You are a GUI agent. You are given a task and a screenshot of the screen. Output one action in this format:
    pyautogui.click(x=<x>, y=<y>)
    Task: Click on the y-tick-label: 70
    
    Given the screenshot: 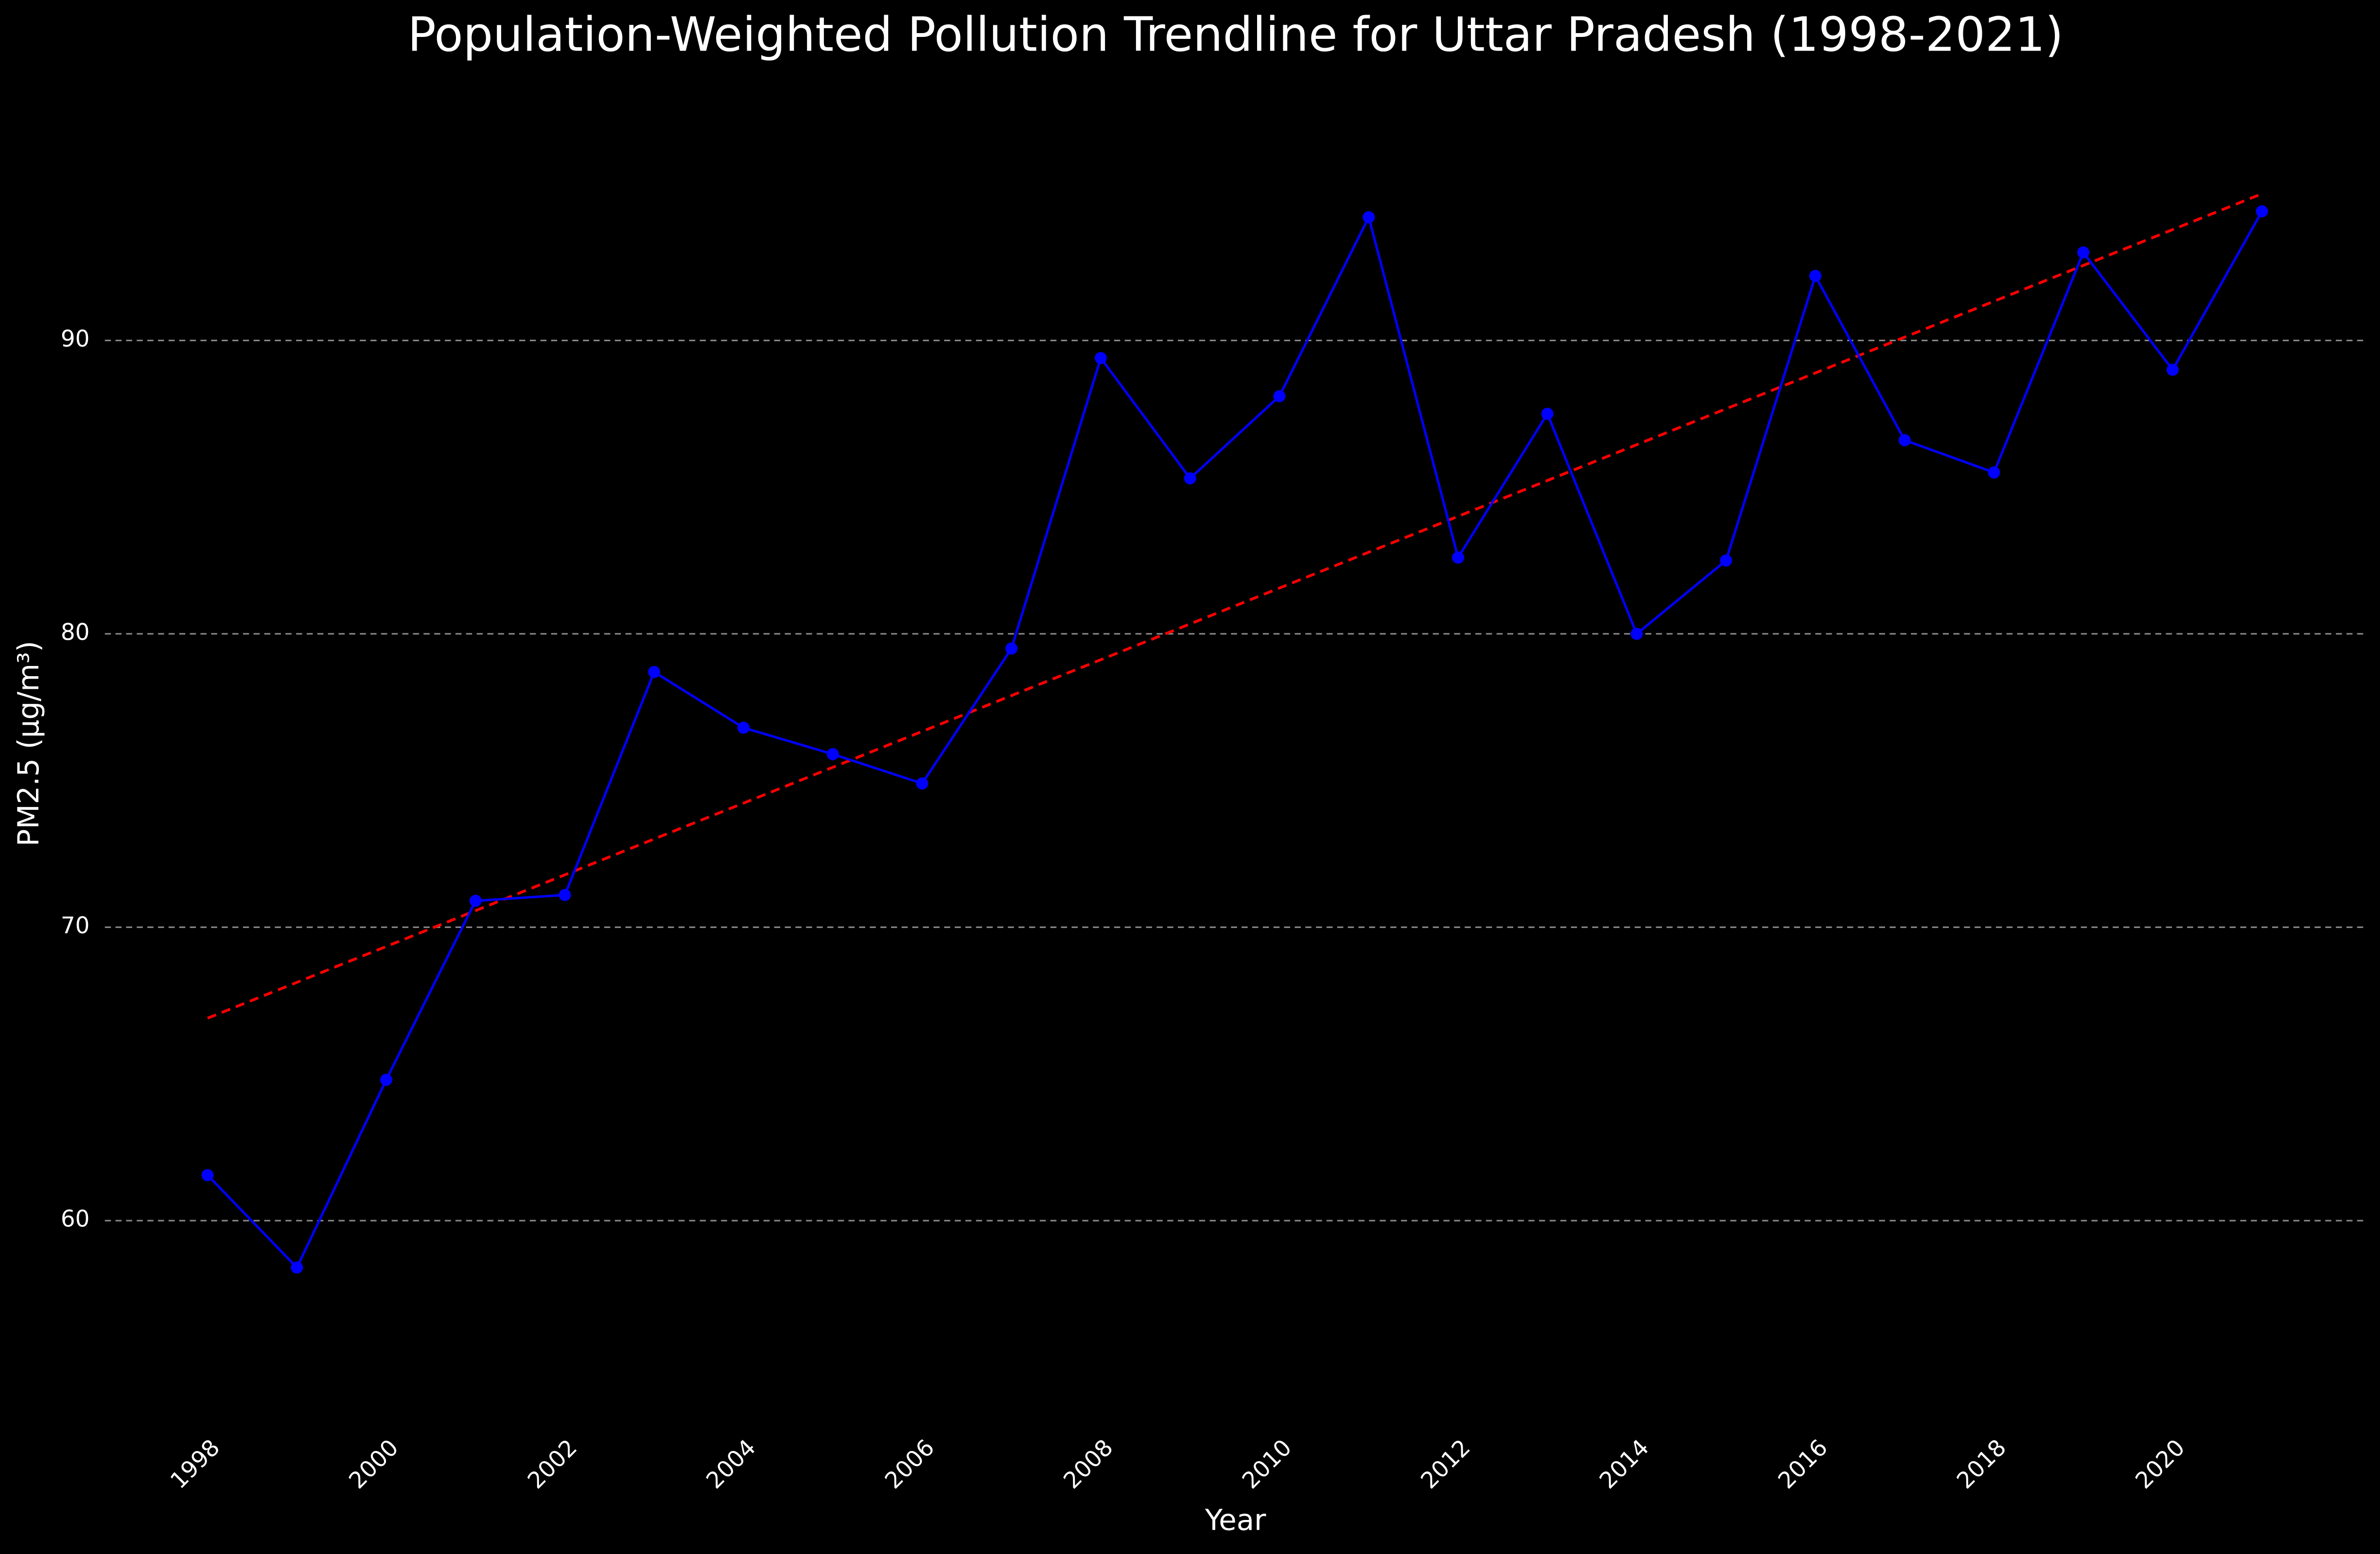 What is the action you would take?
    pyautogui.click(x=75, y=926)
    